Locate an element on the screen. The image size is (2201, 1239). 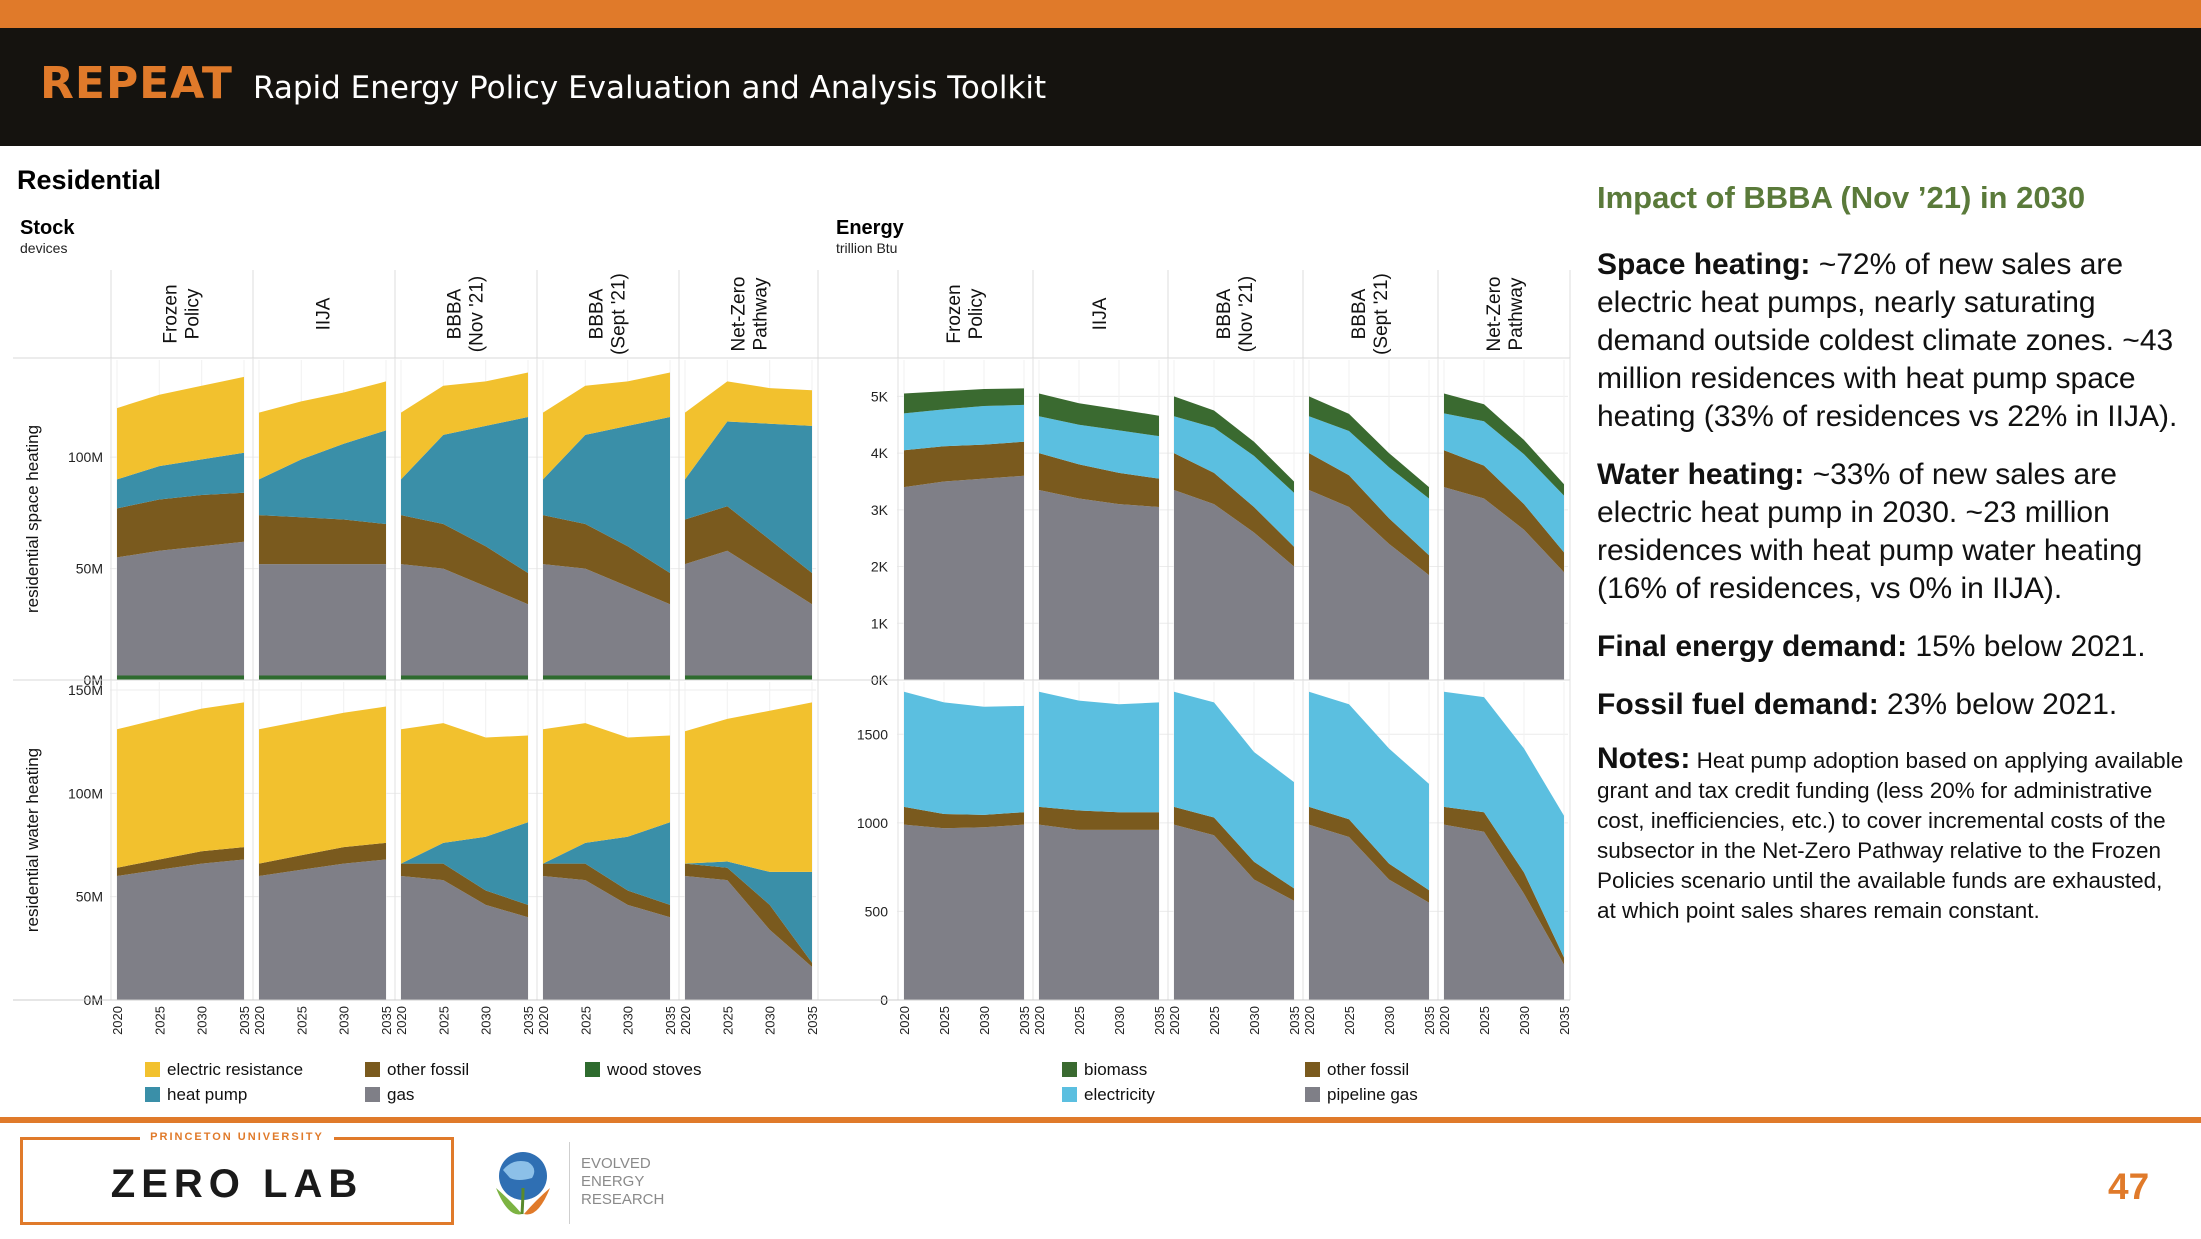
legend-label-other-fossil: other fossil is located at coordinates (1368, 1069).